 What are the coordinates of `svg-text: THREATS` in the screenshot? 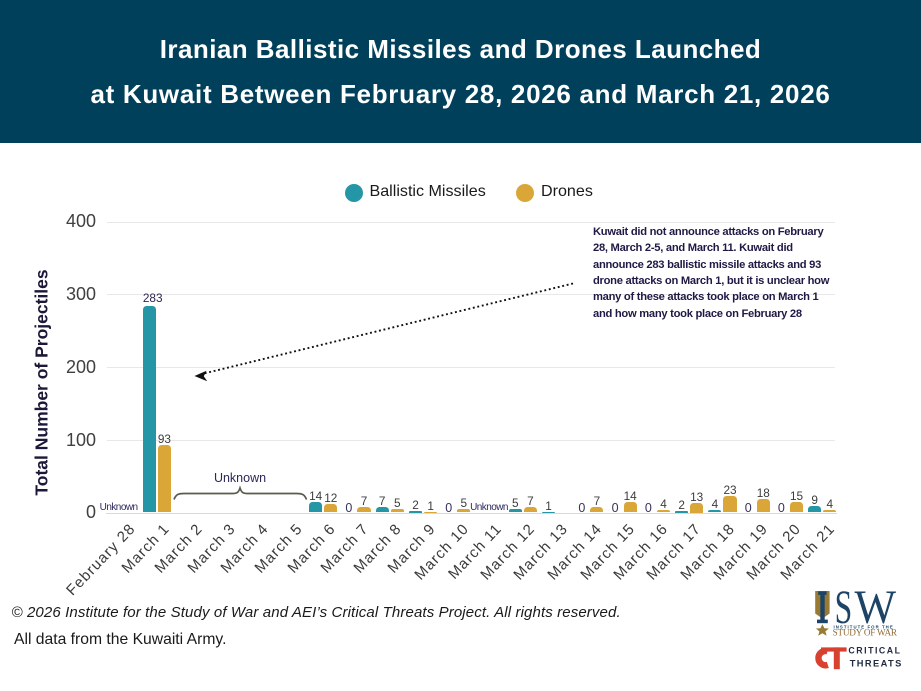 It's located at (876, 664).